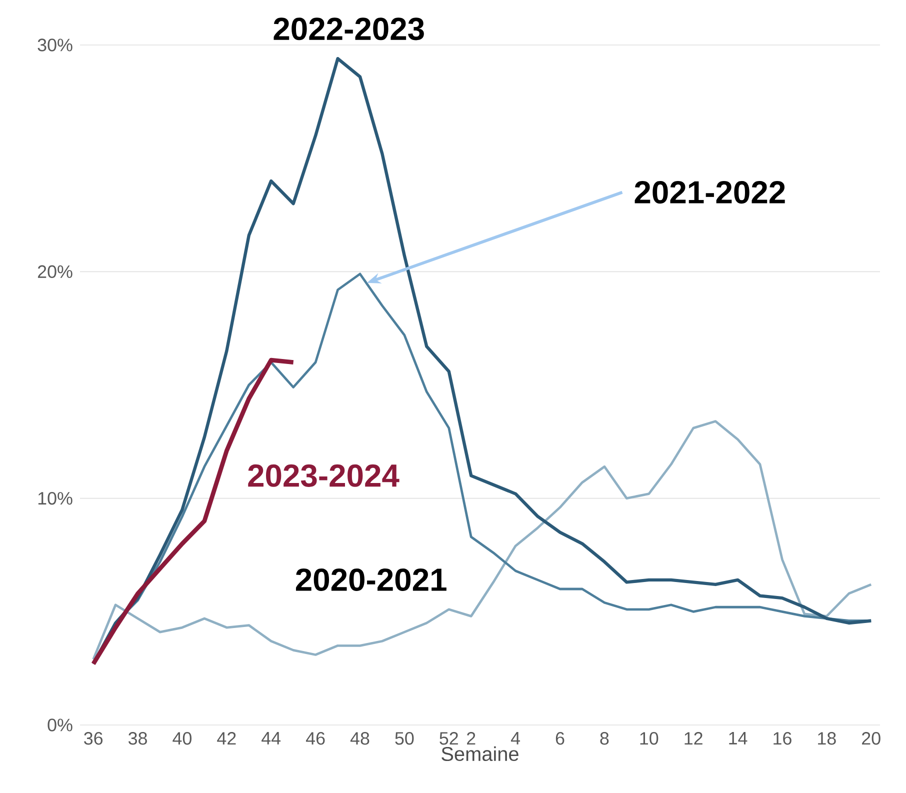 The width and height of the screenshot is (906, 793). I want to click on x-tick-label: 20, so click(871, 738).